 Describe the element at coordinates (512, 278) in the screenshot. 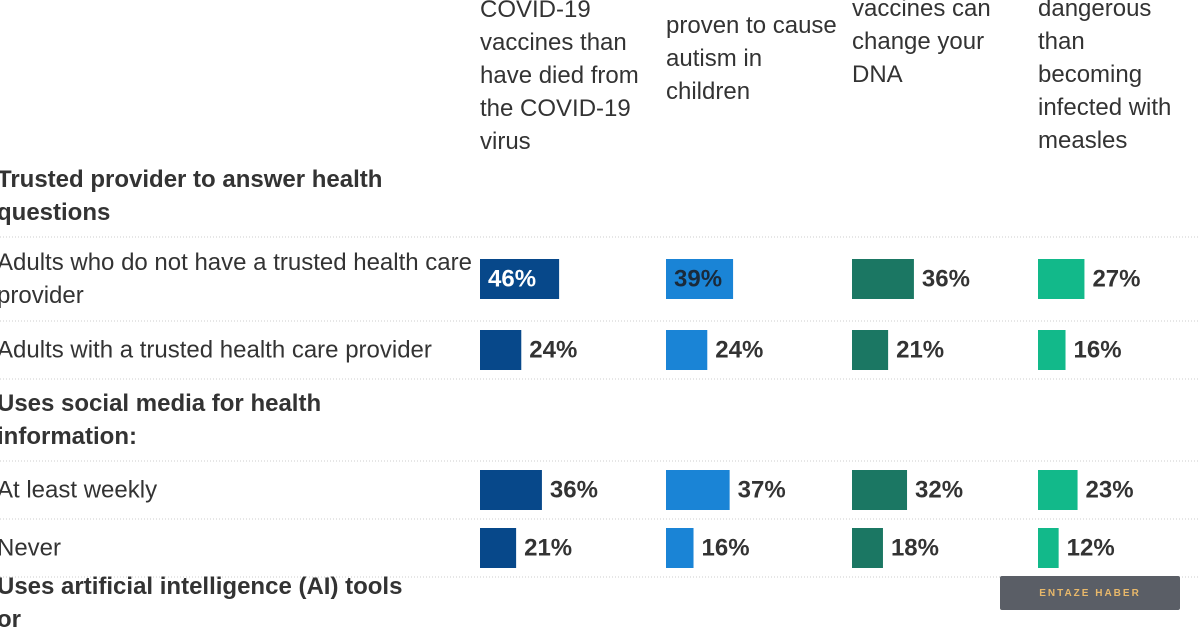

I see `value-label: 46%` at that location.